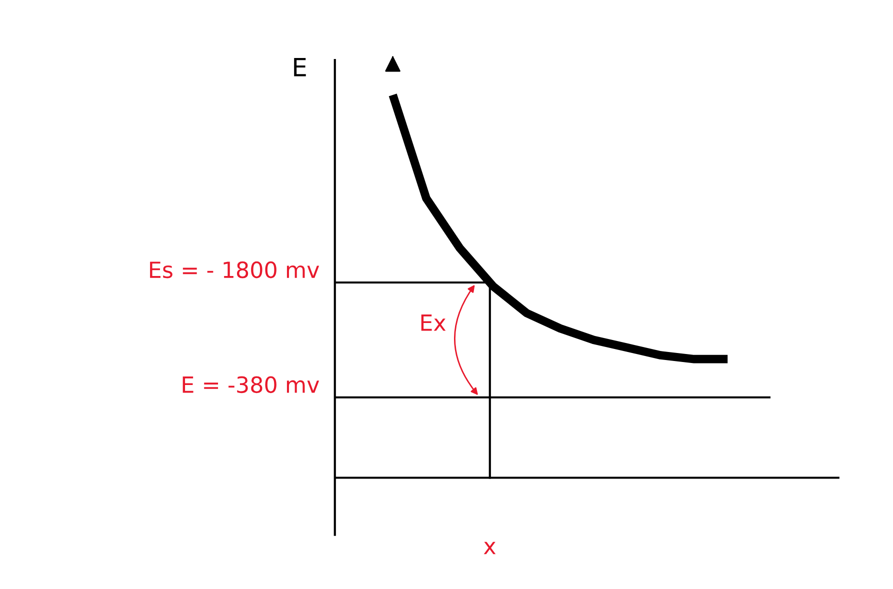 This screenshot has width=893, height=589. What do you see at coordinates (251, 385) in the screenshot?
I see `text: E = -380 mv` at bounding box center [251, 385].